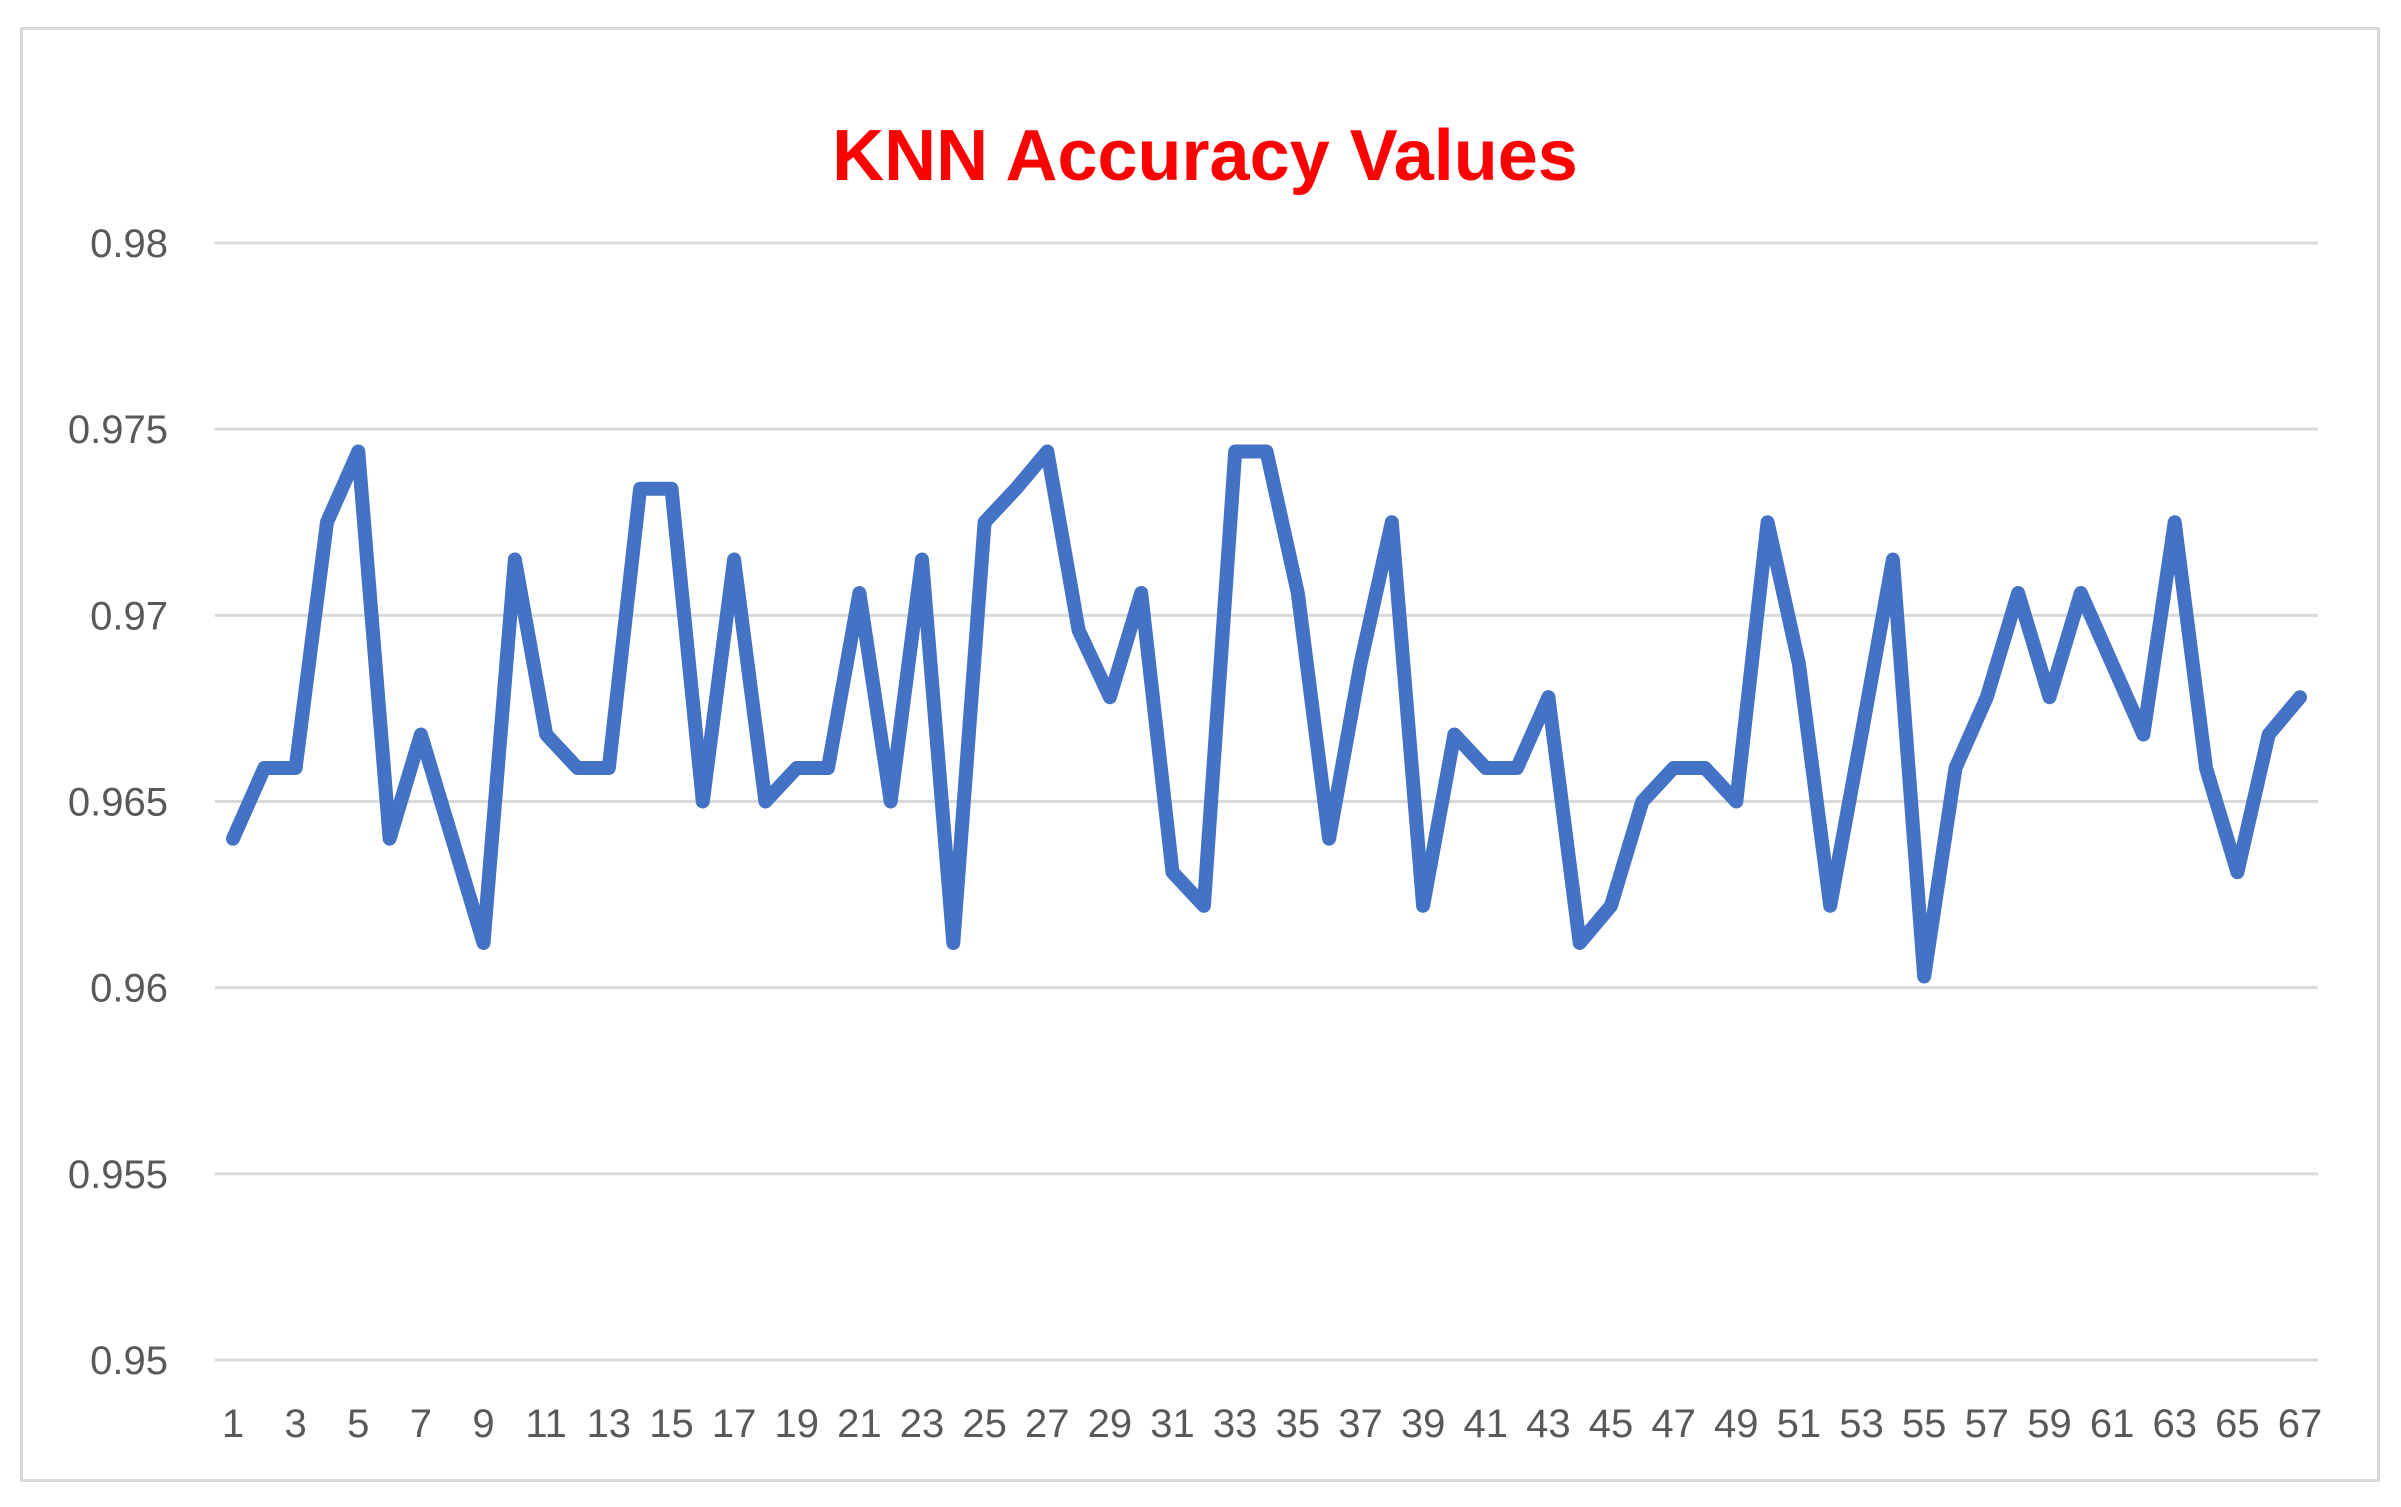 Image resolution: width=2401 pixels, height=1507 pixels. Describe the element at coordinates (296, 1424) in the screenshot. I see `x-tick-label: 3` at that location.